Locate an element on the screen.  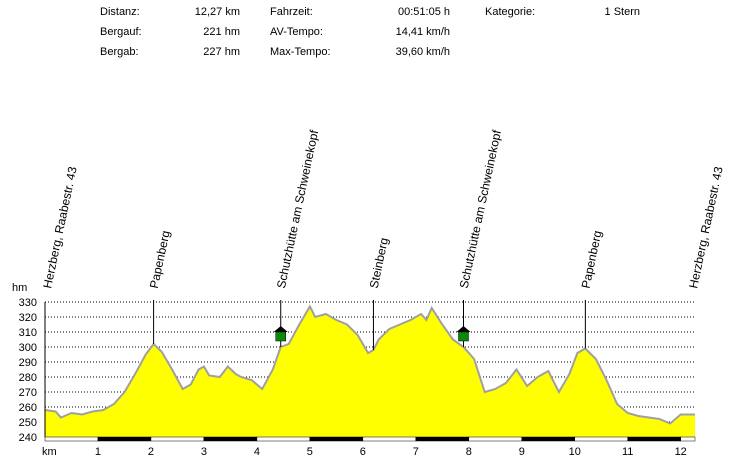
stat-value: 14,41 km/h is located at coordinates (422, 32).